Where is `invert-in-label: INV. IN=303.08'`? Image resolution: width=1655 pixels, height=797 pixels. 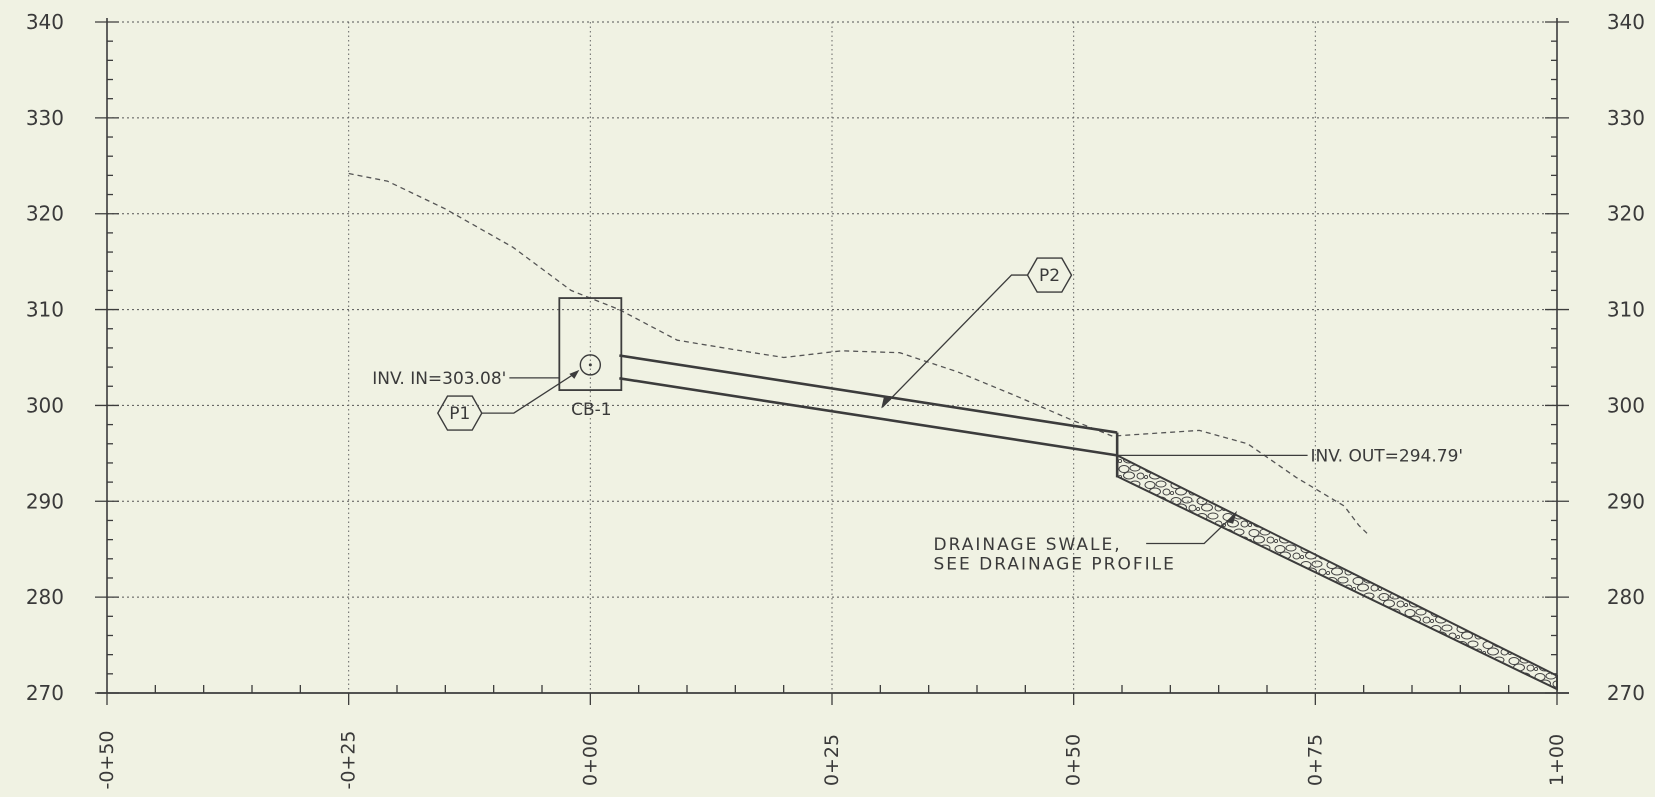
invert-in-label: INV. IN=303.08' is located at coordinates (439, 379).